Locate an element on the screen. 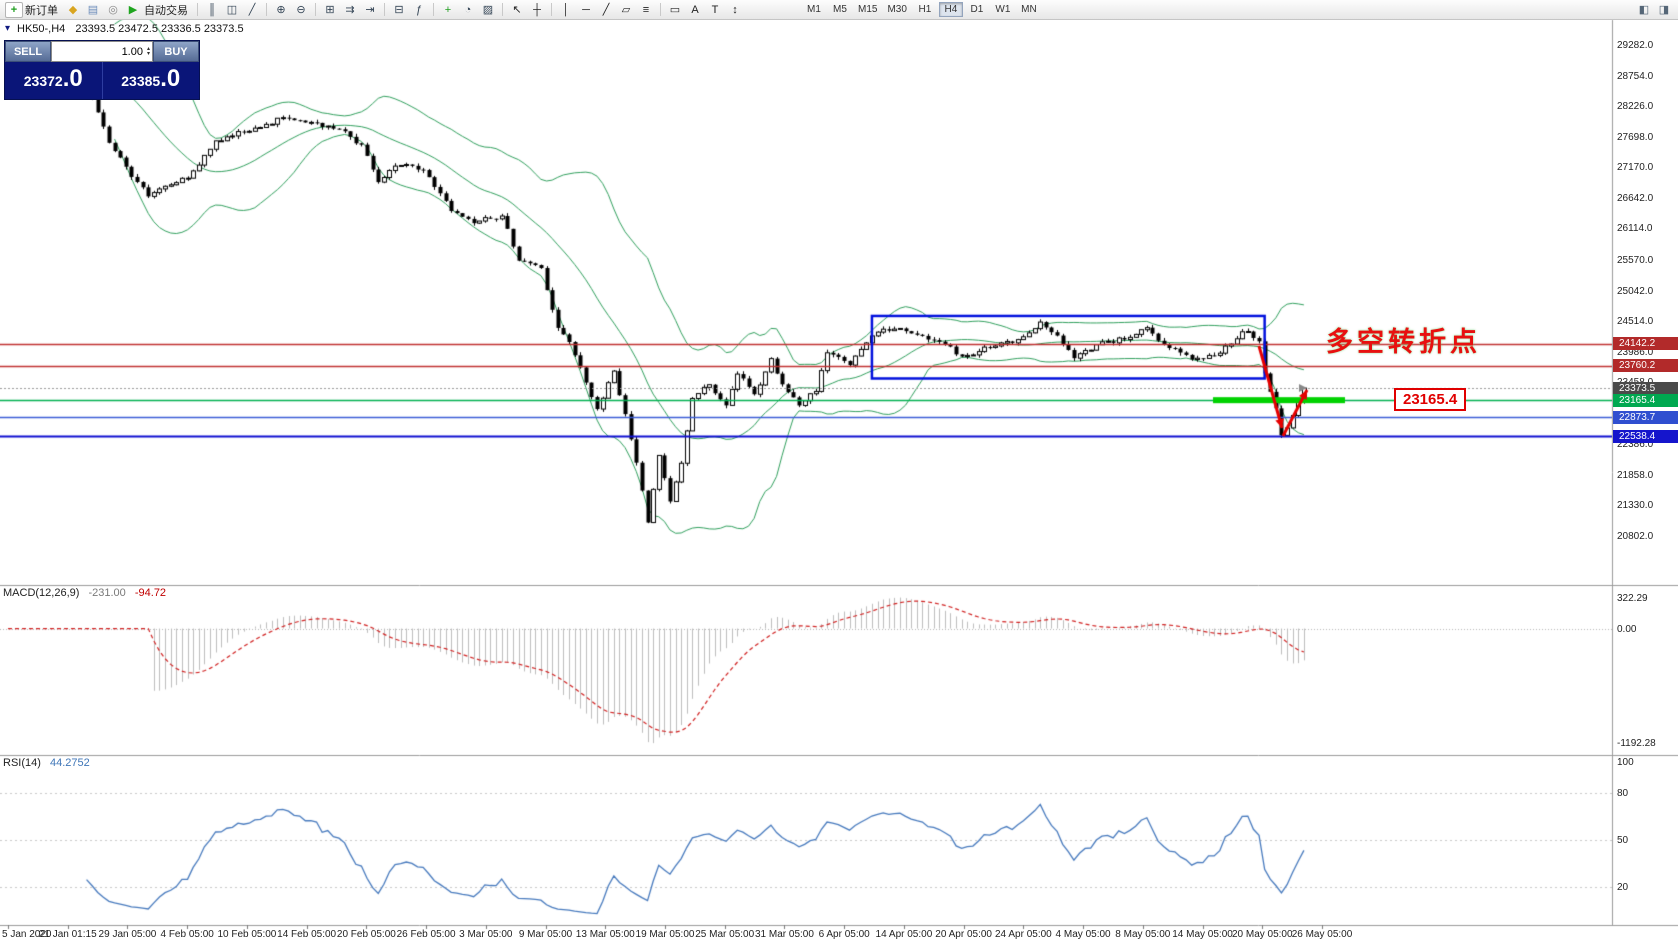 The height and width of the screenshot is (946, 1678). metaeditor-icon: ◆ is located at coordinates (73, 10).